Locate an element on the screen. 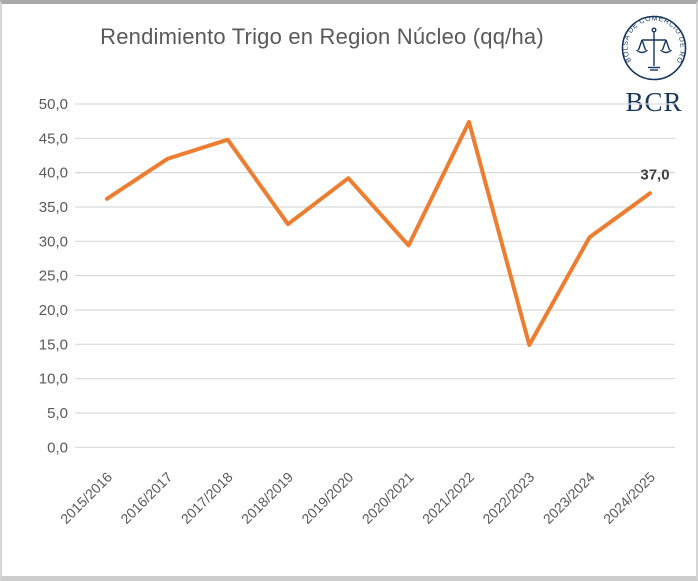 Image resolution: width=698 pixels, height=581 pixels. y-tick-label: 45,0 is located at coordinates (53, 138).